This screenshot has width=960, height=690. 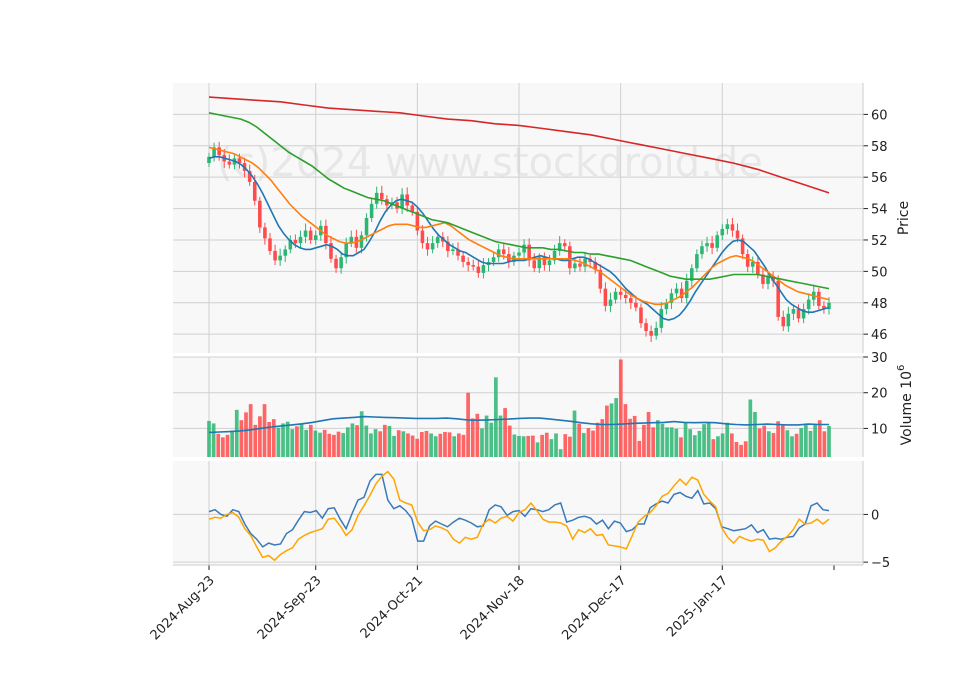 I want to click on volume-axis-label: Volume 106, so click(x=905, y=405).